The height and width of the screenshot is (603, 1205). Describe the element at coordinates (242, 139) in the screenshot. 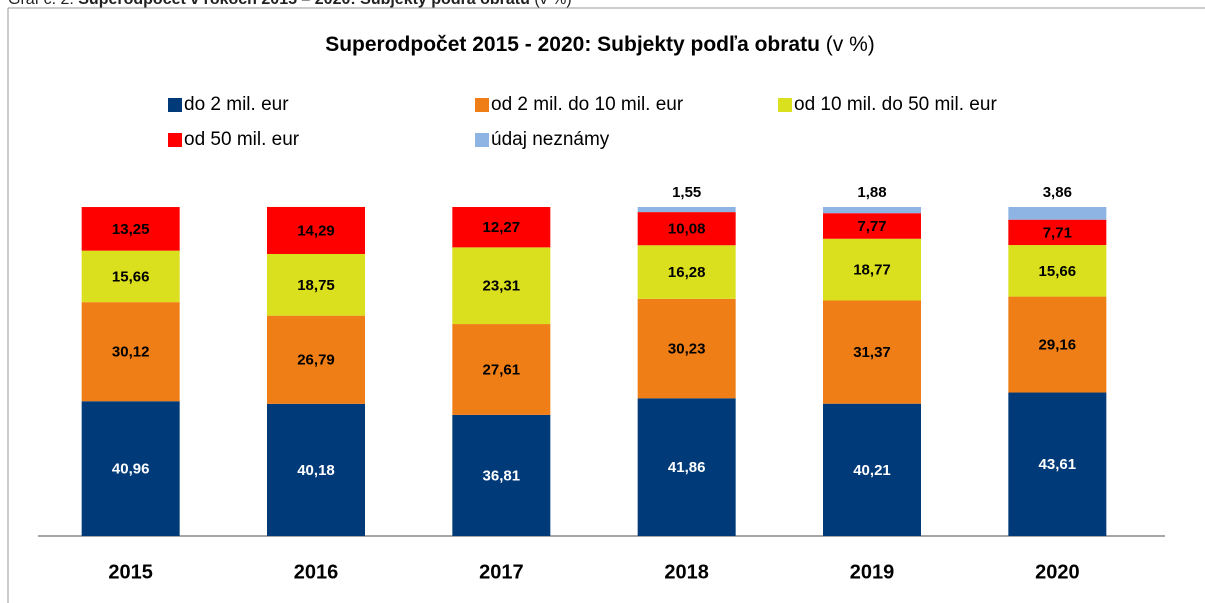

I see `legend-label: od 50 mil. eur` at that location.